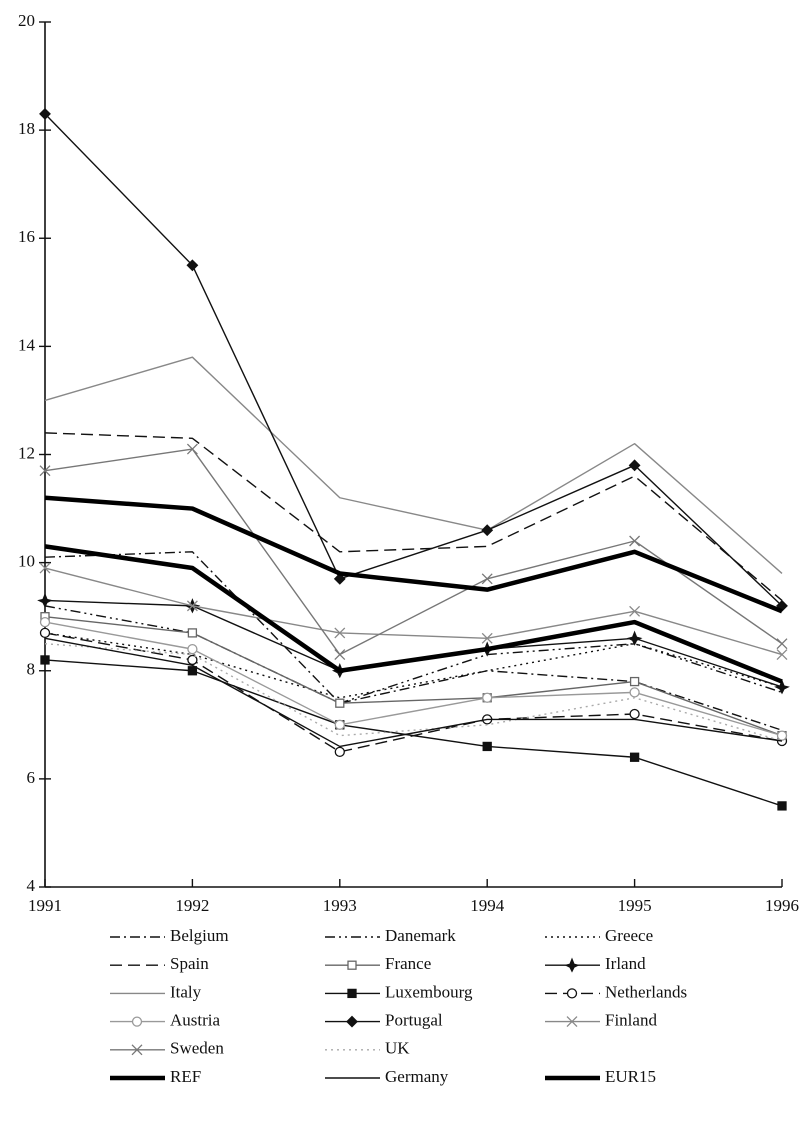 This screenshot has height=1125, width=810. What do you see at coordinates (31, 669) in the screenshot?
I see `y-tick-label: 8` at bounding box center [31, 669].